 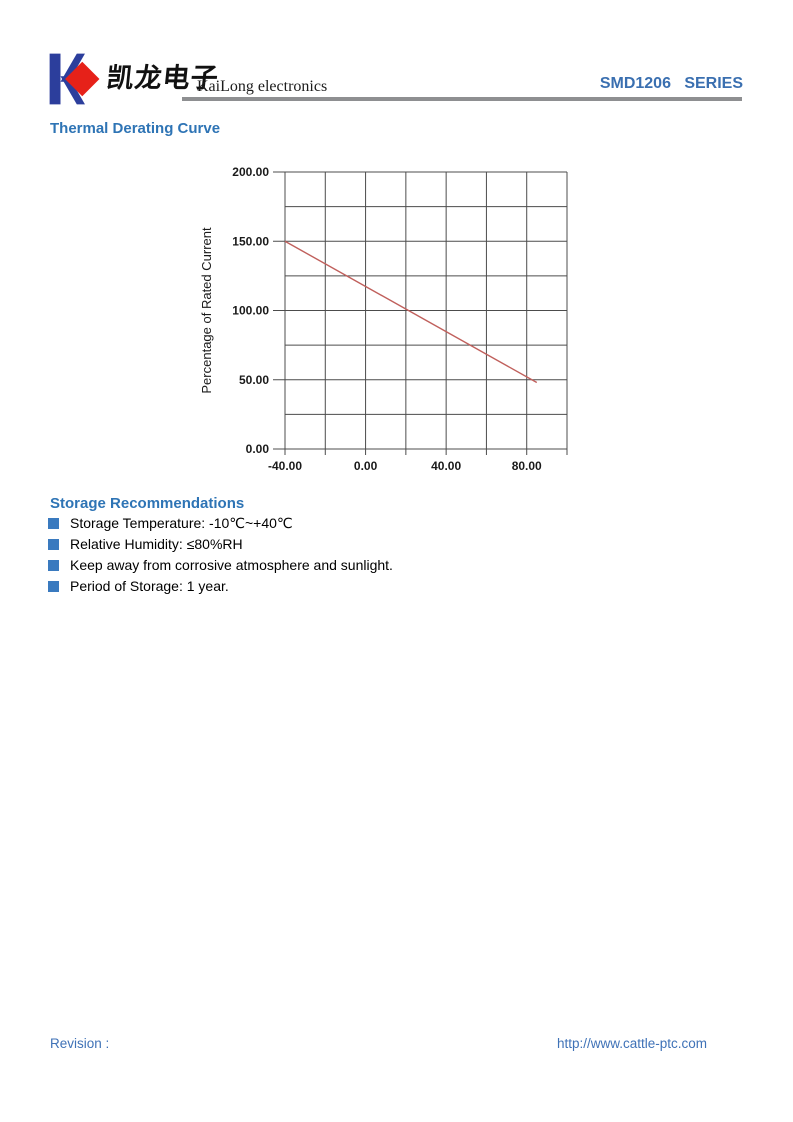 I want to click on revision-label: Revision :, so click(x=80, y=1043).